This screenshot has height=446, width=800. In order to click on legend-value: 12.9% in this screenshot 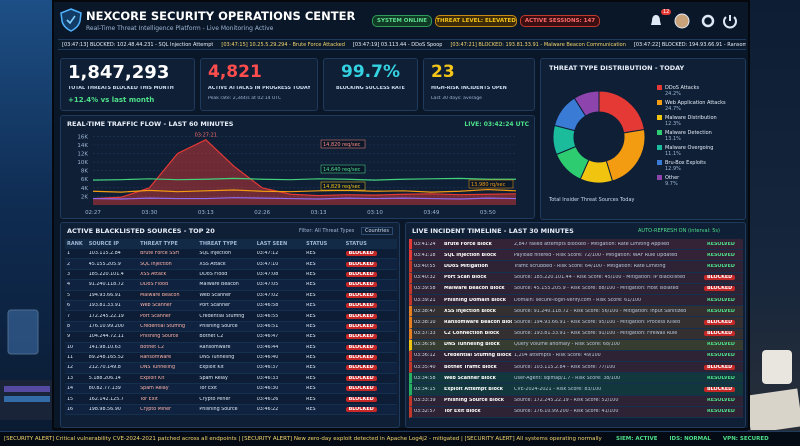, I will do `click(673, 169)`.